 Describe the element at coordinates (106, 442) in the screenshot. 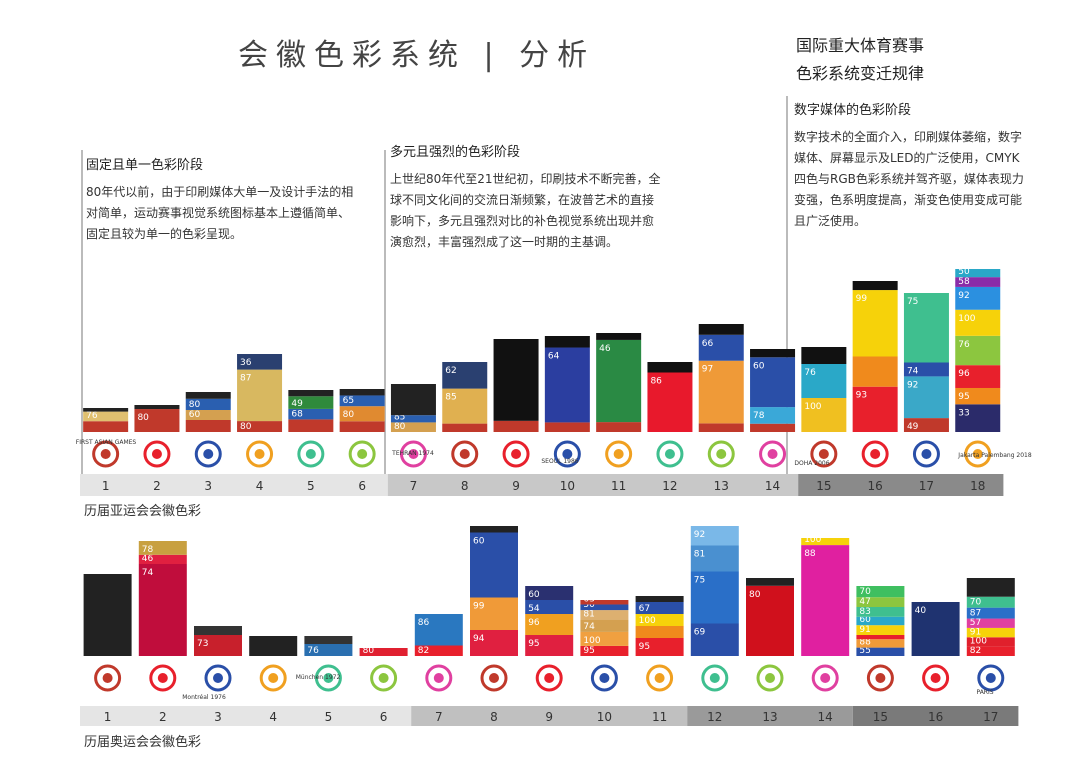

I see `emblem-caption-a1: FIRST ASIAN GAMES` at that location.